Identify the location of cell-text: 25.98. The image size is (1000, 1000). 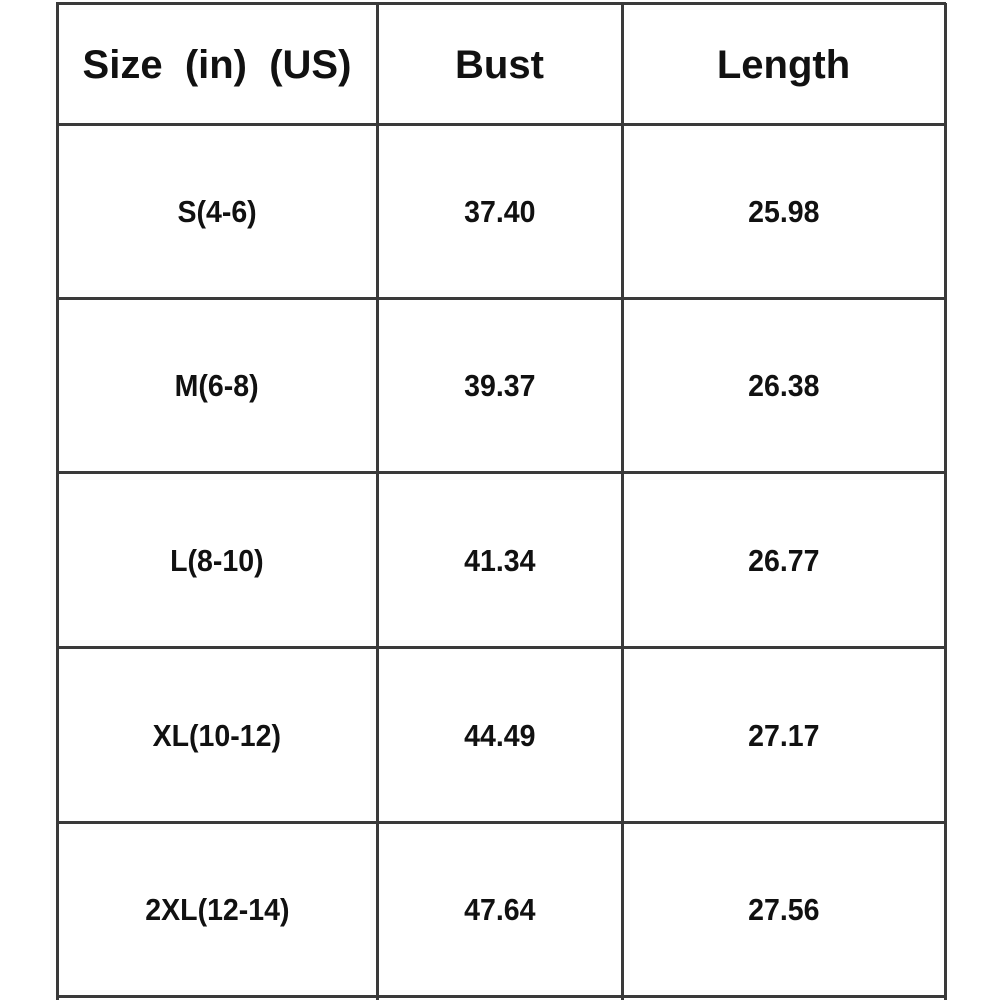
(783, 211).